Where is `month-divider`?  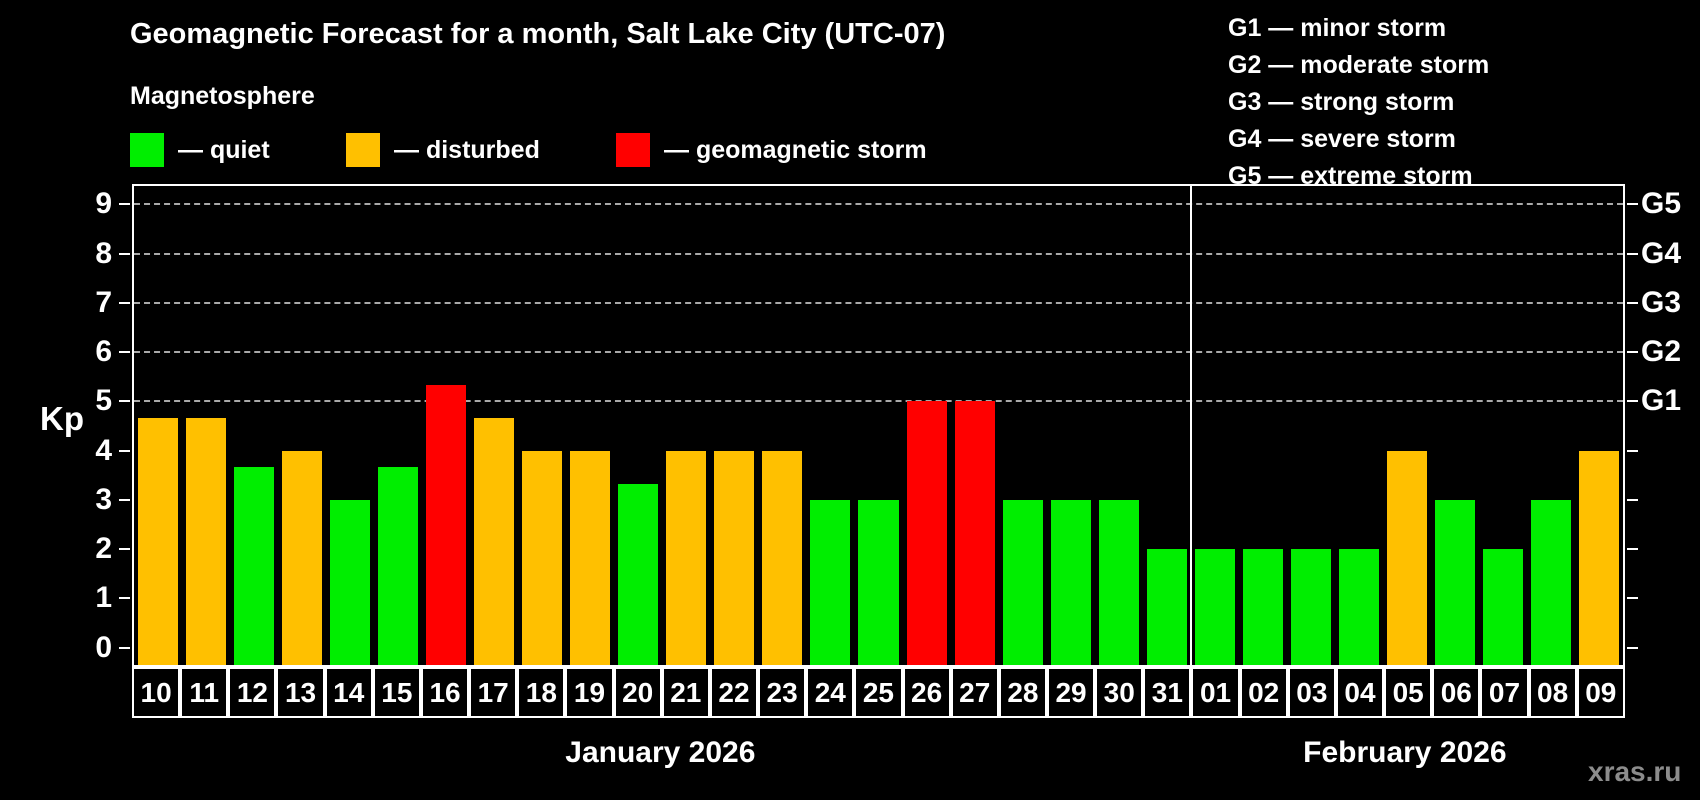
month-divider is located at coordinates (1190, 425).